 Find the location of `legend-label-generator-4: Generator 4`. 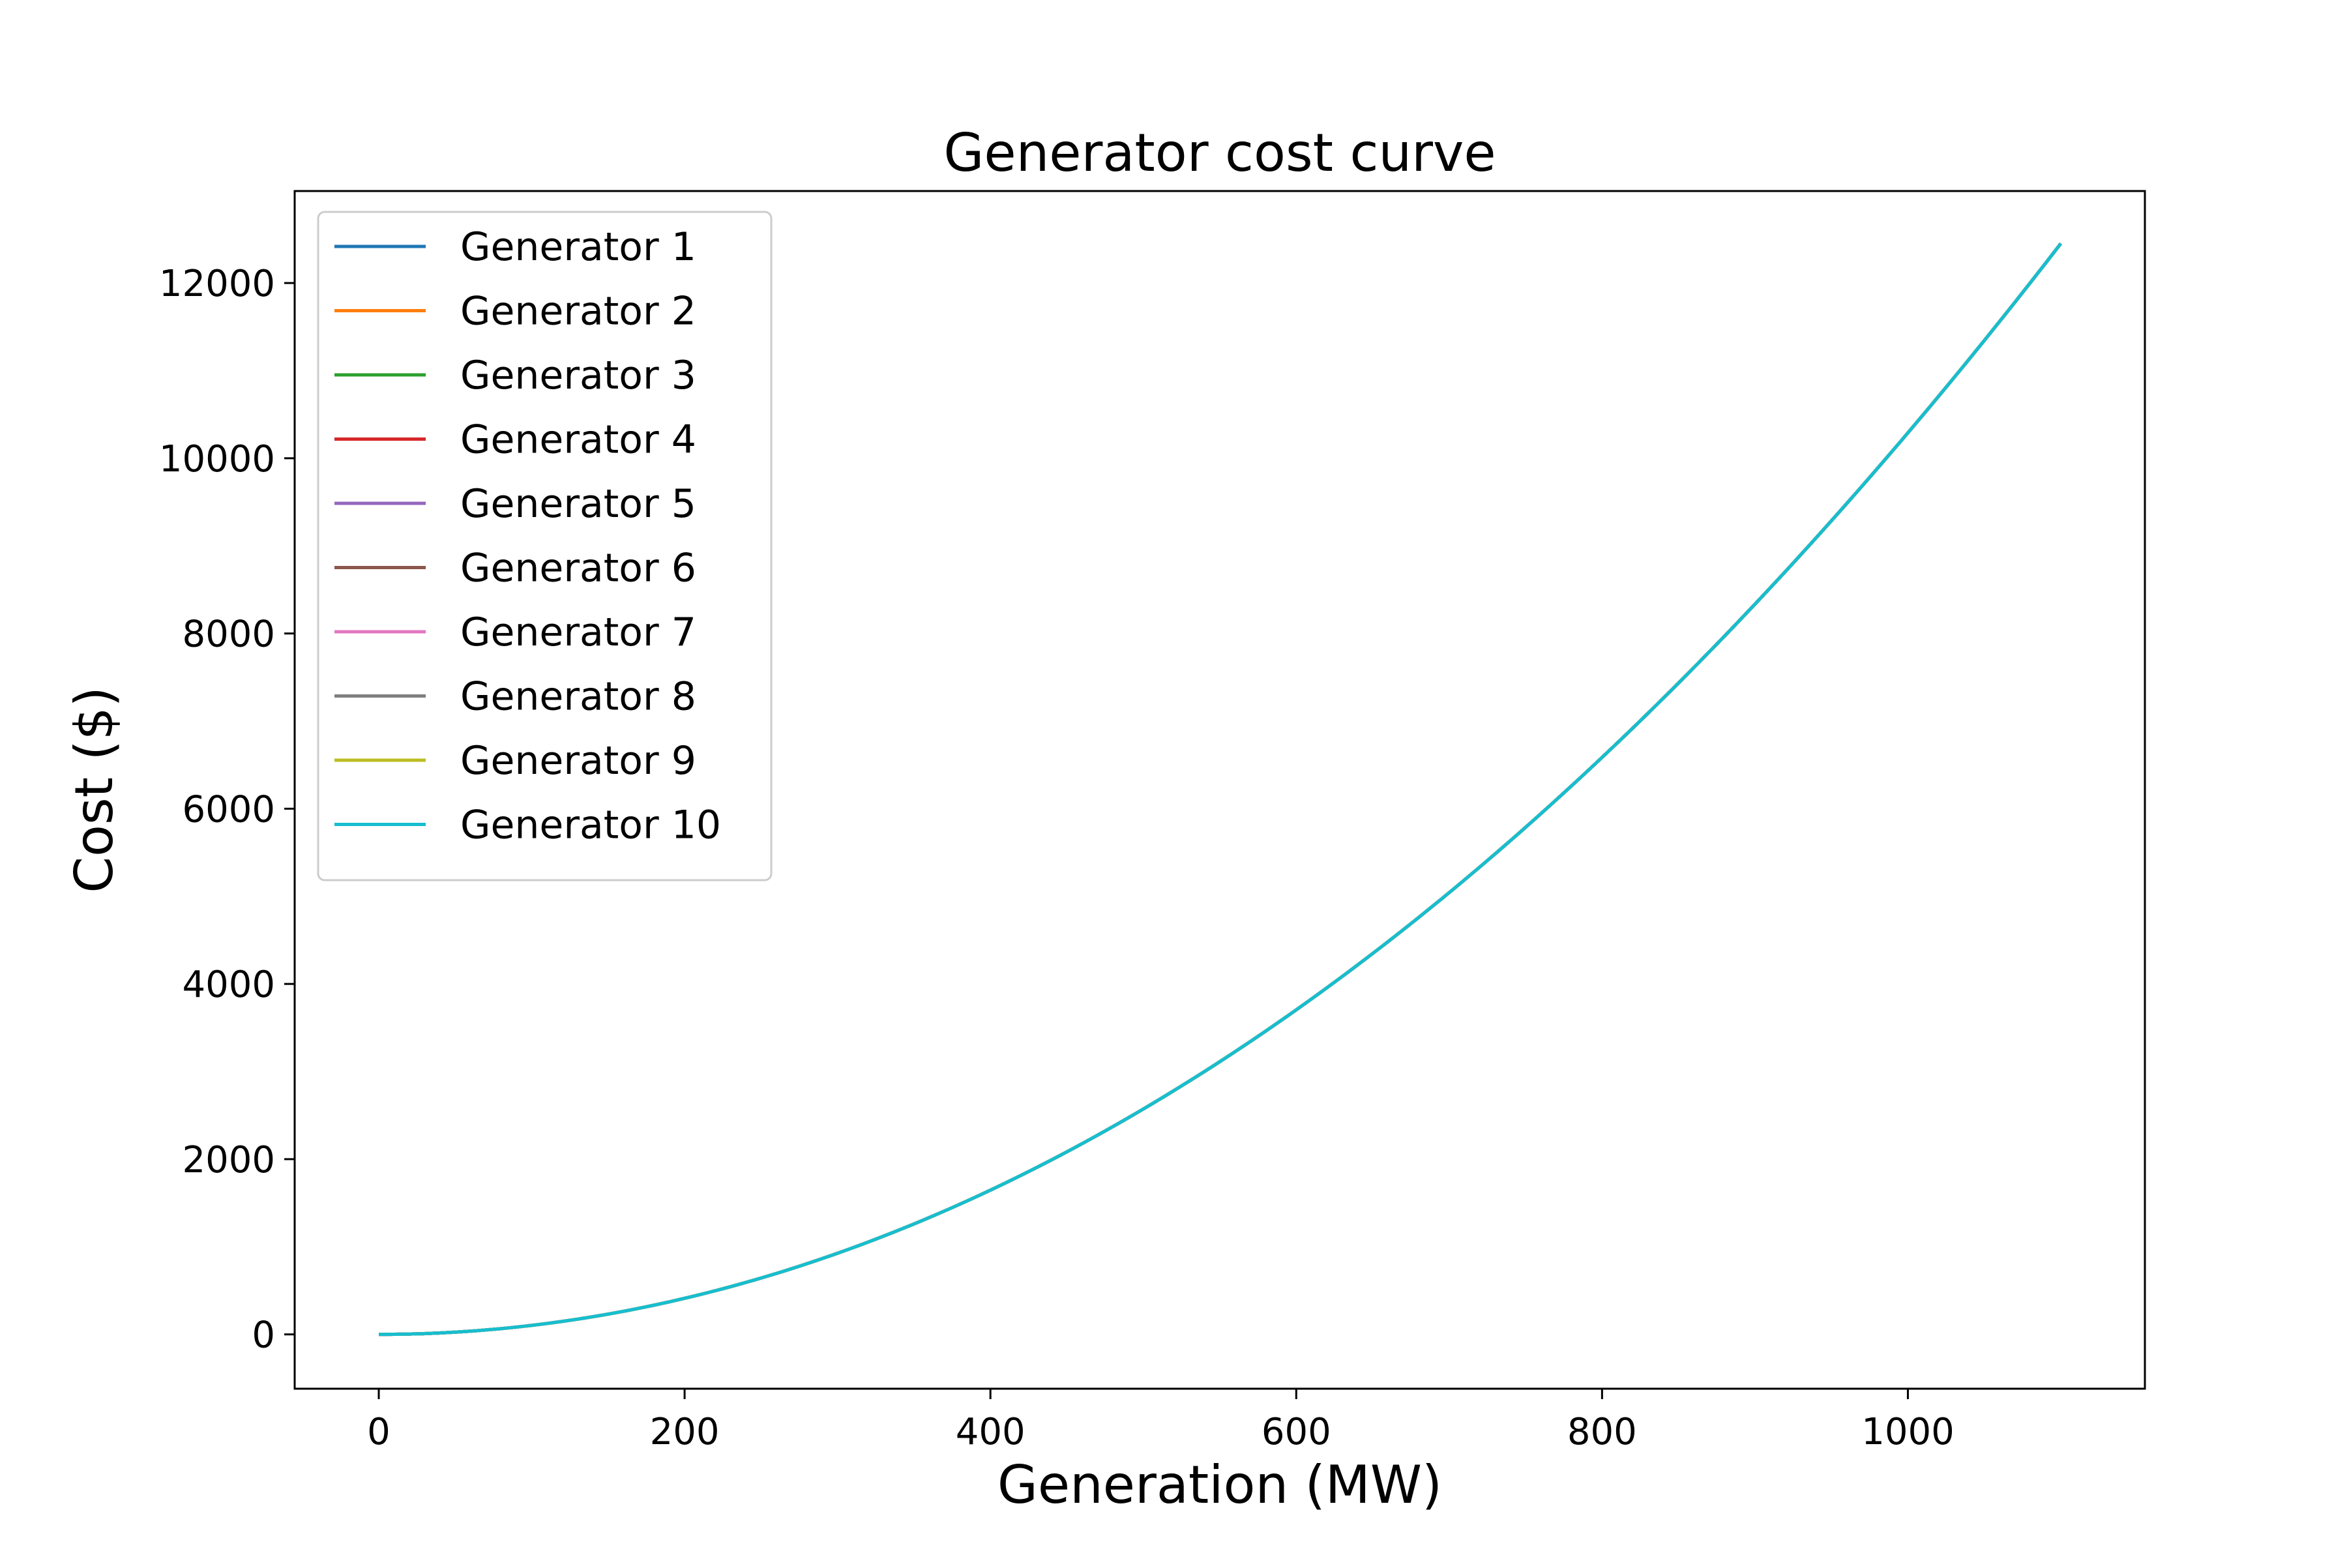

legend-label-generator-4: Generator 4 is located at coordinates (578, 440).